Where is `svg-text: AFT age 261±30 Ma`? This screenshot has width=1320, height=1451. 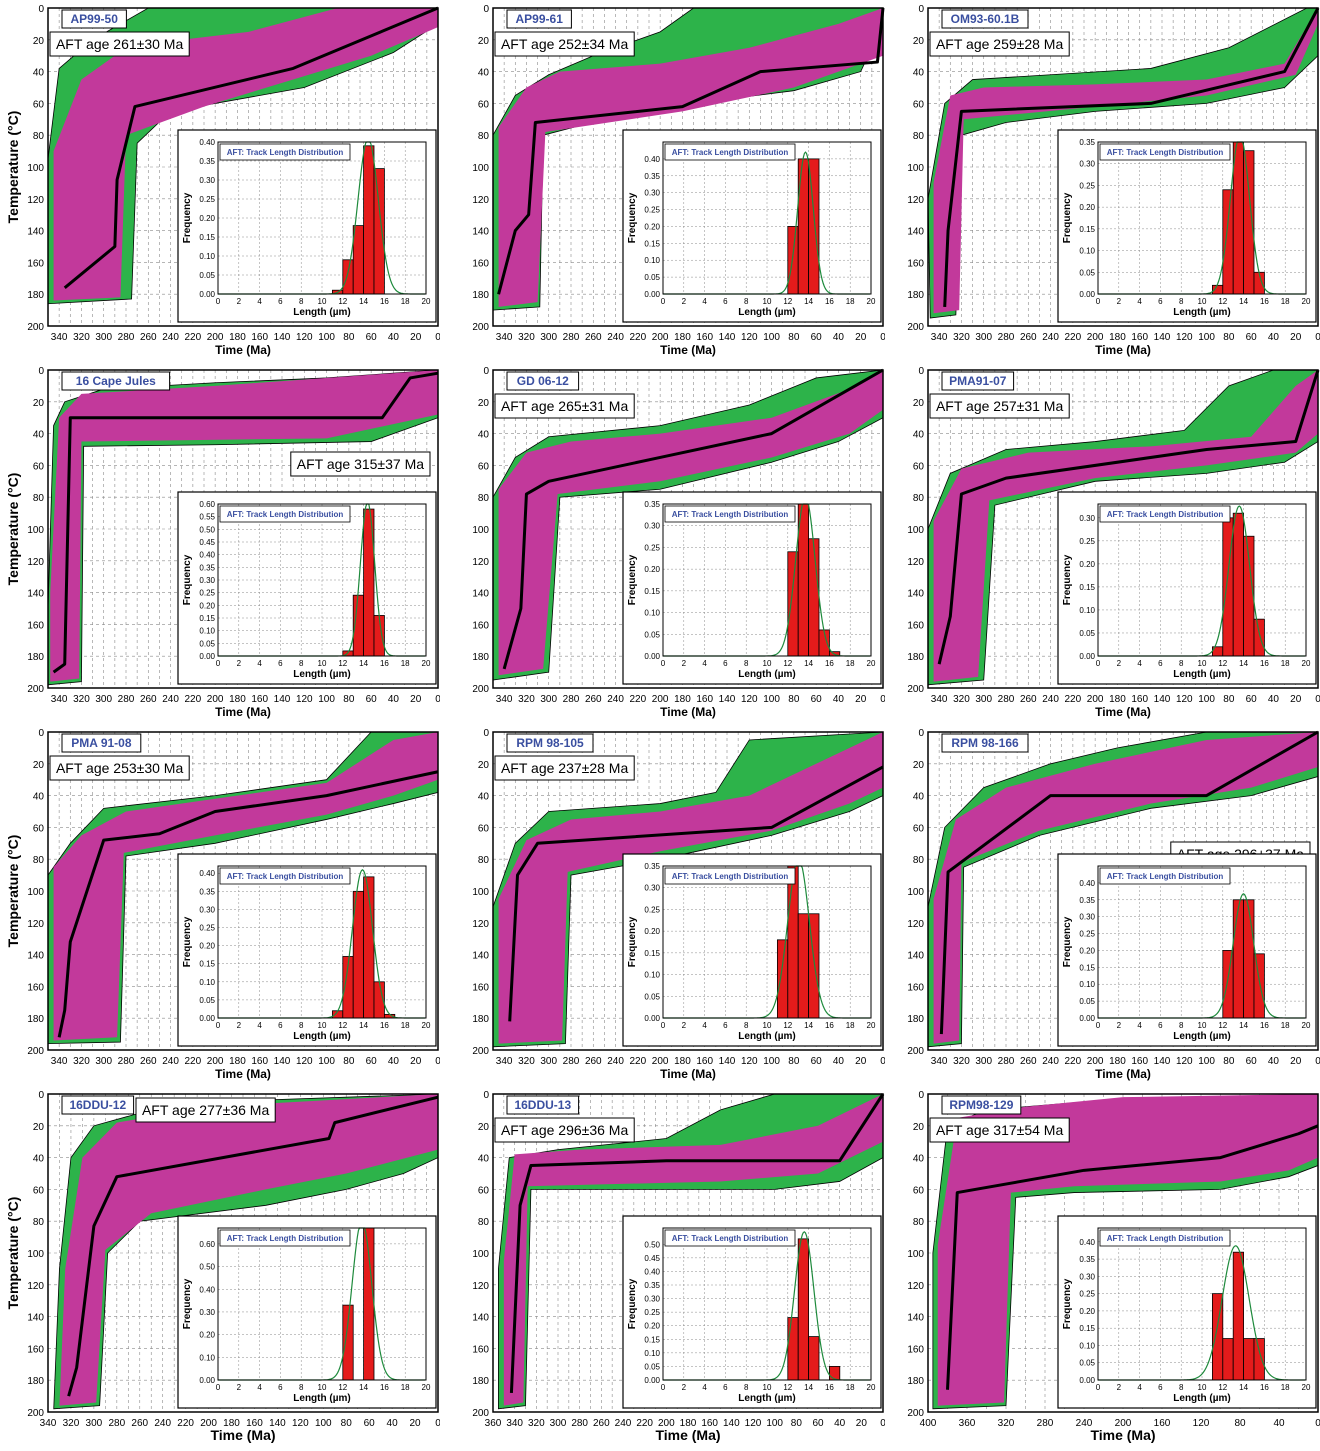 svg-text: AFT age 261±30 Ma is located at coordinates (119, 44).